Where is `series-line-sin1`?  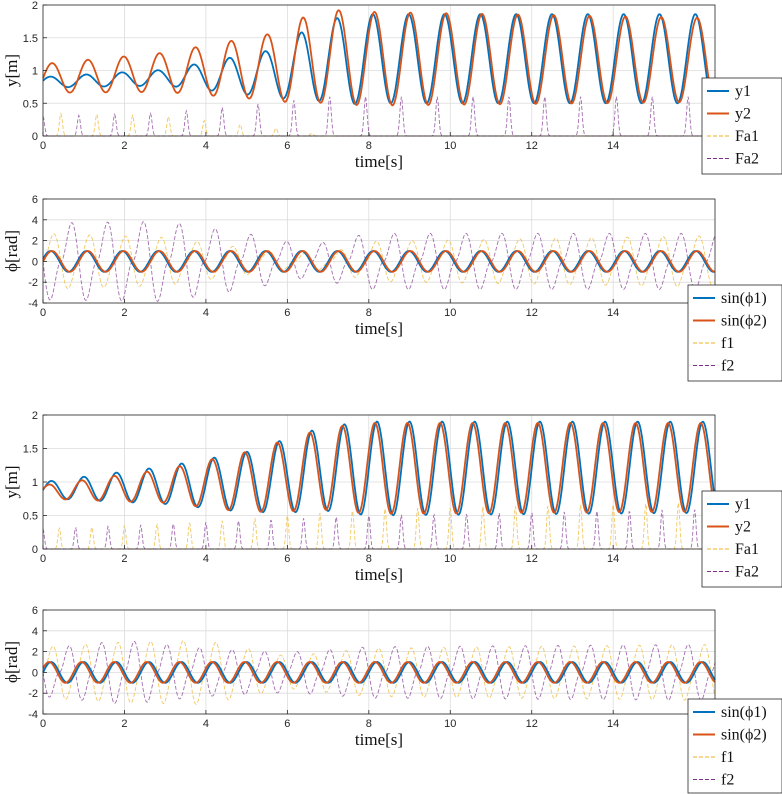
series-line-sin1 is located at coordinates (379, 261).